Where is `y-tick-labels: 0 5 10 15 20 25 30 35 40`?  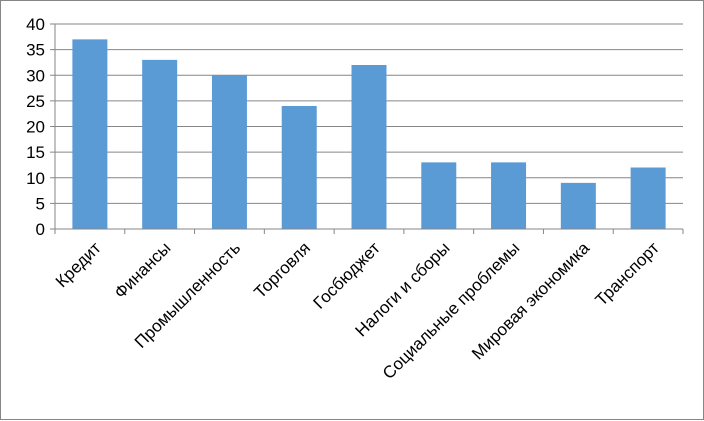 y-tick-labels: 0 5 10 15 20 25 30 35 40 is located at coordinates (35, 127).